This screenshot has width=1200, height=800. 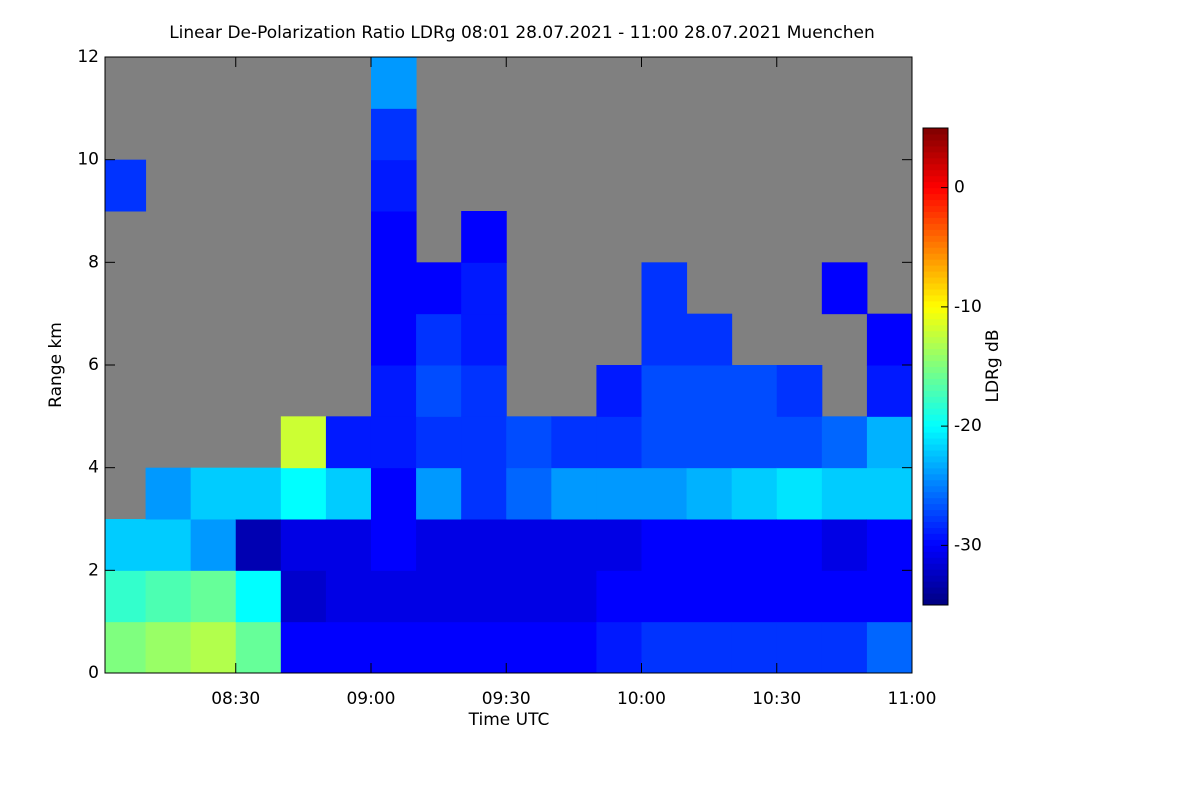 I want to click on x-tick-label: 09:00, so click(x=370, y=699).